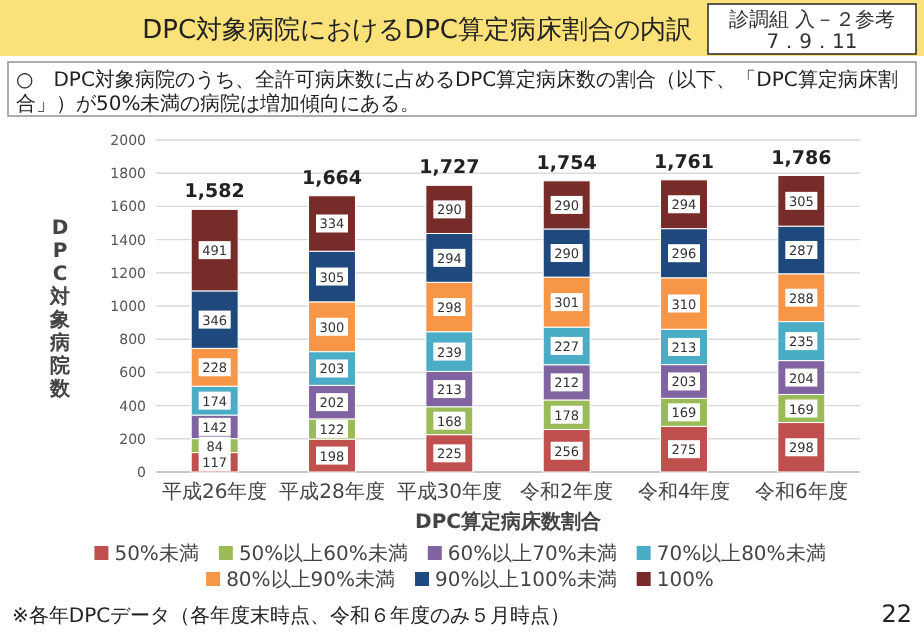 The height and width of the screenshot is (640, 924). Describe the element at coordinates (741, 554) in the screenshot. I see `legend-label: 70%以上80%未満` at that location.